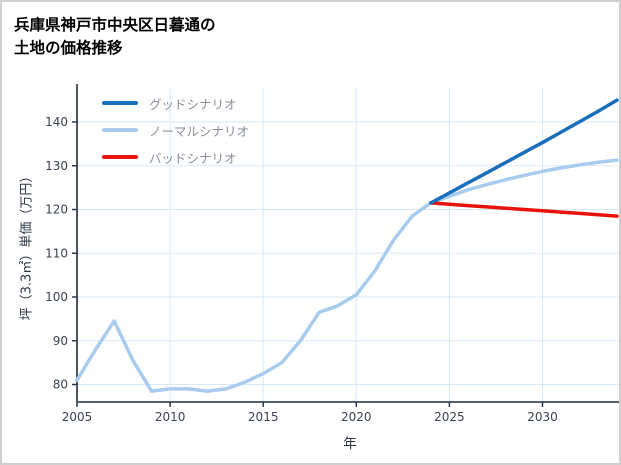  What do you see at coordinates (115, 37) in the screenshot?
I see `page-title: 兵庫県神戸市中央区日暮通の 土地の価格推移` at bounding box center [115, 37].